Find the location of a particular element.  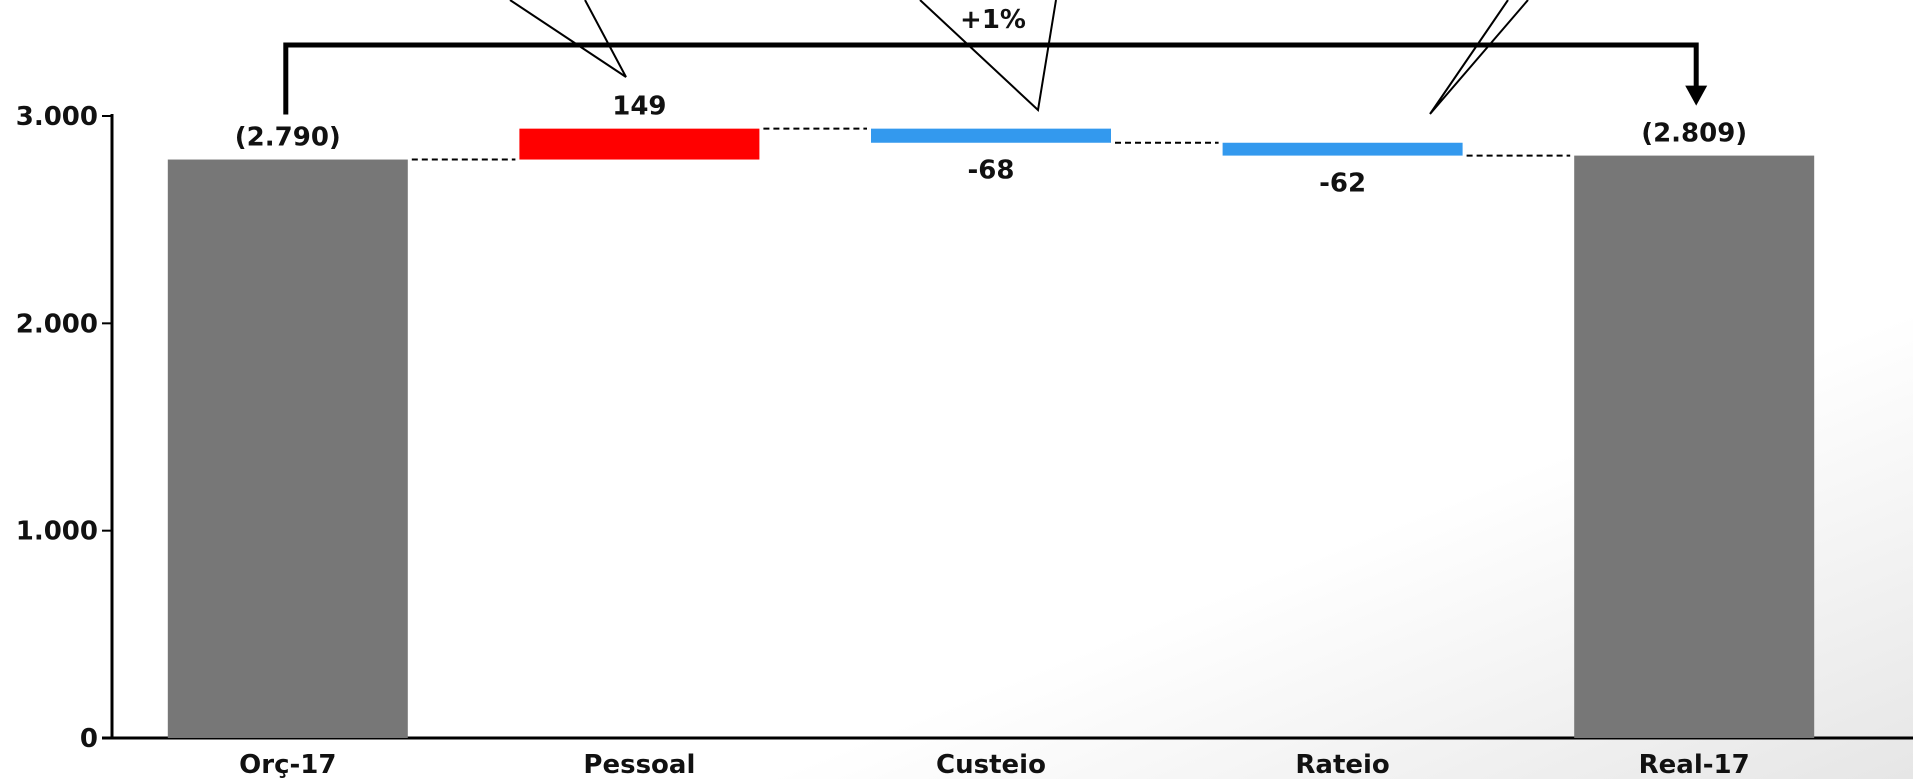

total-change-label: +1% is located at coordinates (993, 20).